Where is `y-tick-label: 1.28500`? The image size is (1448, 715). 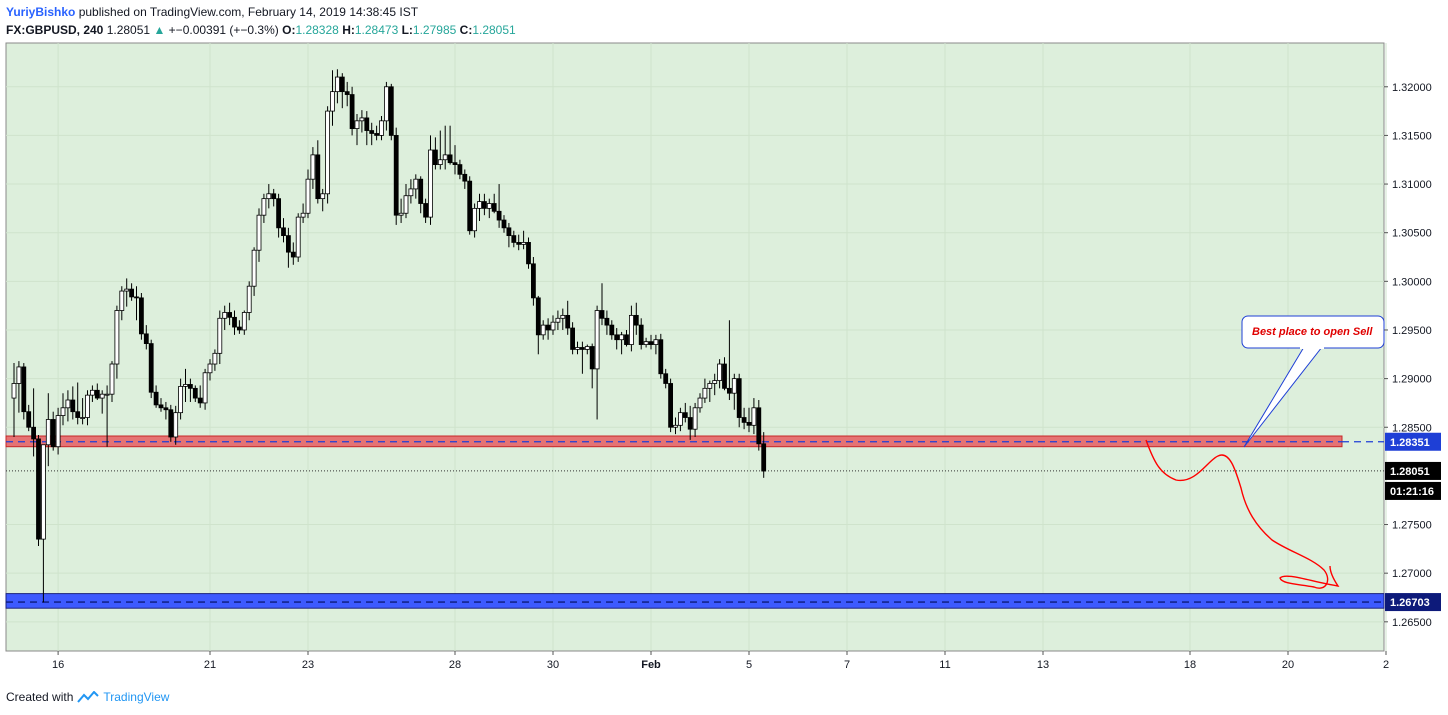 y-tick-label: 1.28500 is located at coordinates (1412, 428).